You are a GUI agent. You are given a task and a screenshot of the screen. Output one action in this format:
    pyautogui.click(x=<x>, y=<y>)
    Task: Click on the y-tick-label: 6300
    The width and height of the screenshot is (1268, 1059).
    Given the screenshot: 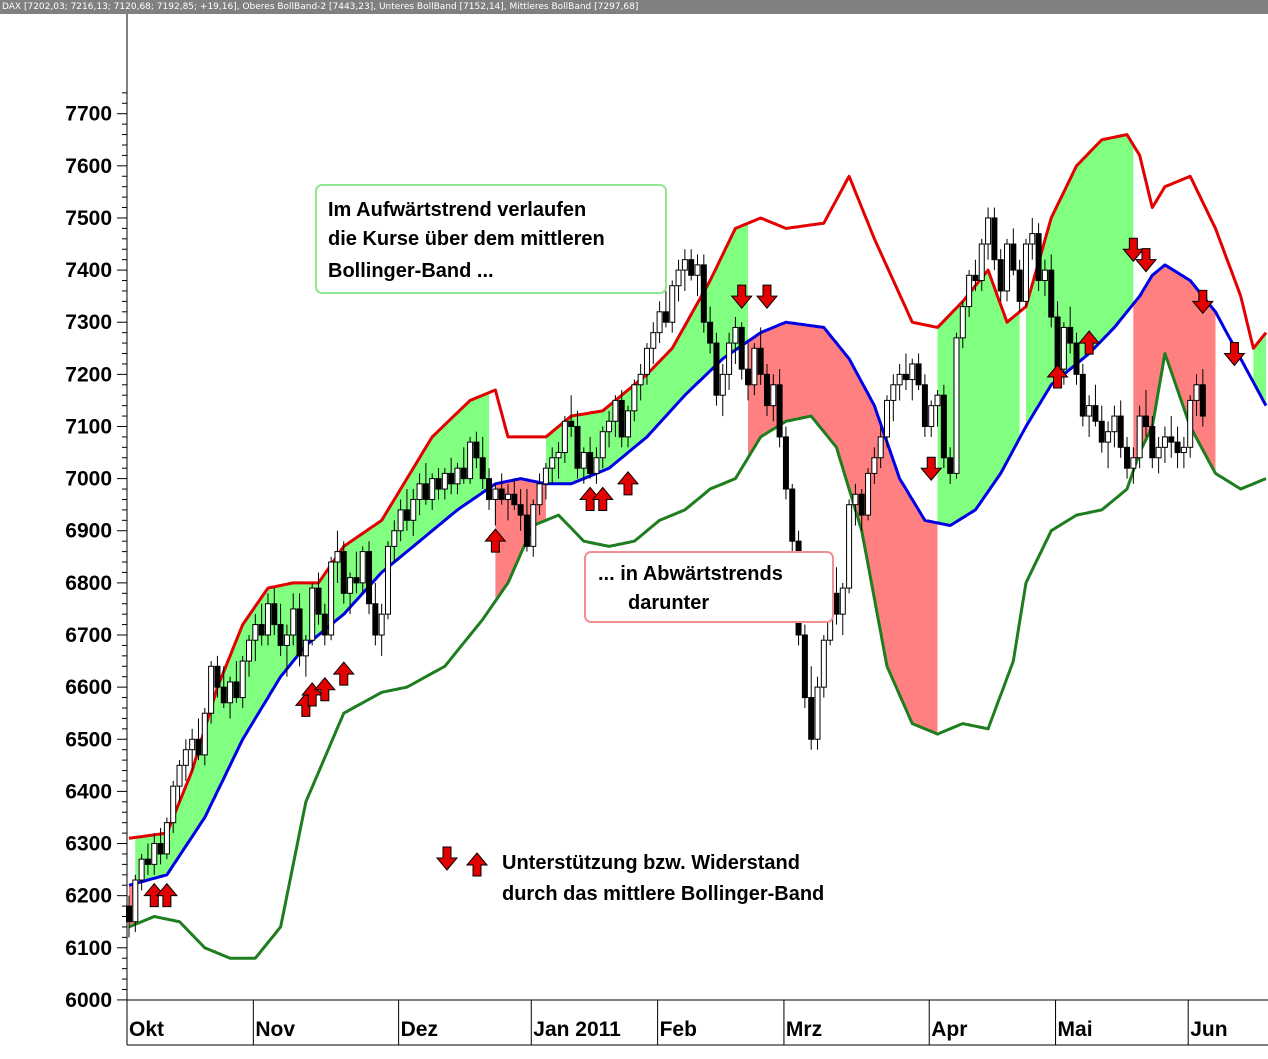 What is the action you would take?
    pyautogui.click(x=88, y=844)
    